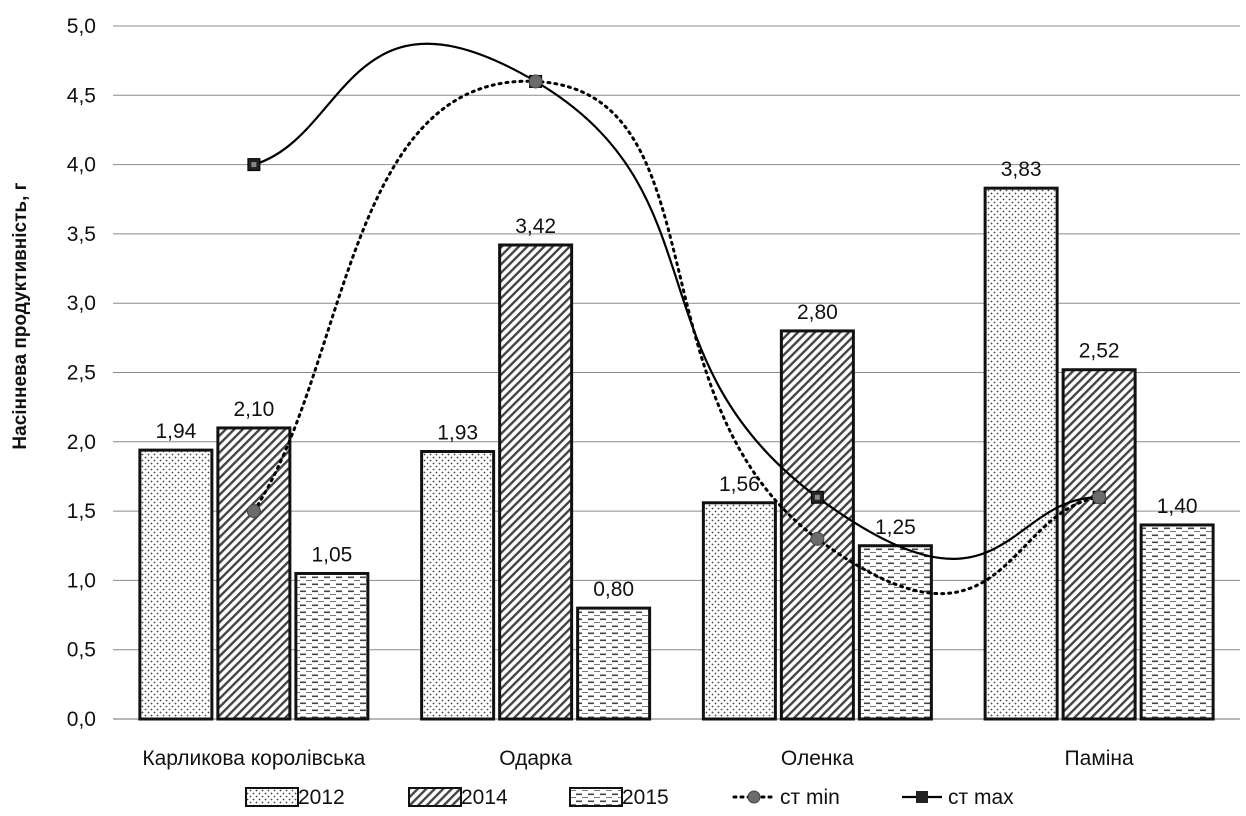 The width and height of the screenshot is (1246, 816). I want to click on category-label: Карликова королівська, so click(253, 758).